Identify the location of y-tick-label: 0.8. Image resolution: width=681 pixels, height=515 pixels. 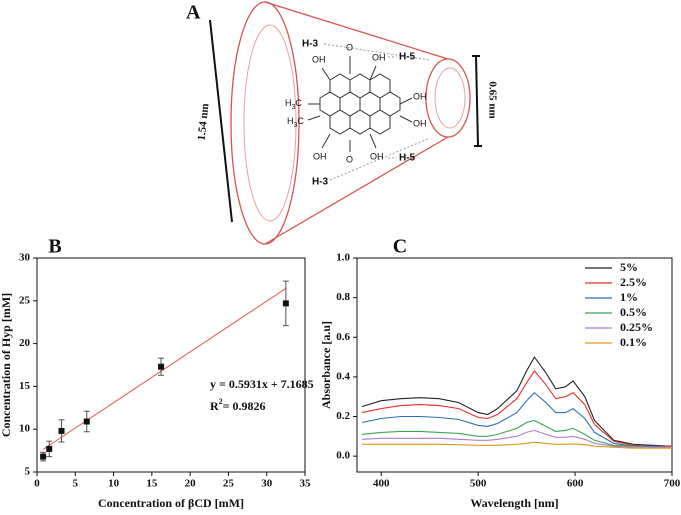
(343, 297).